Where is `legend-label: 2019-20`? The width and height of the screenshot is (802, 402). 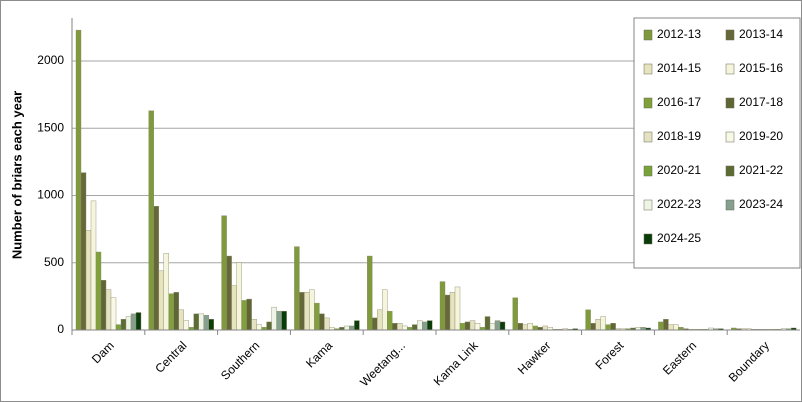
legend-label: 2019-20 is located at coordinates (761, 136).